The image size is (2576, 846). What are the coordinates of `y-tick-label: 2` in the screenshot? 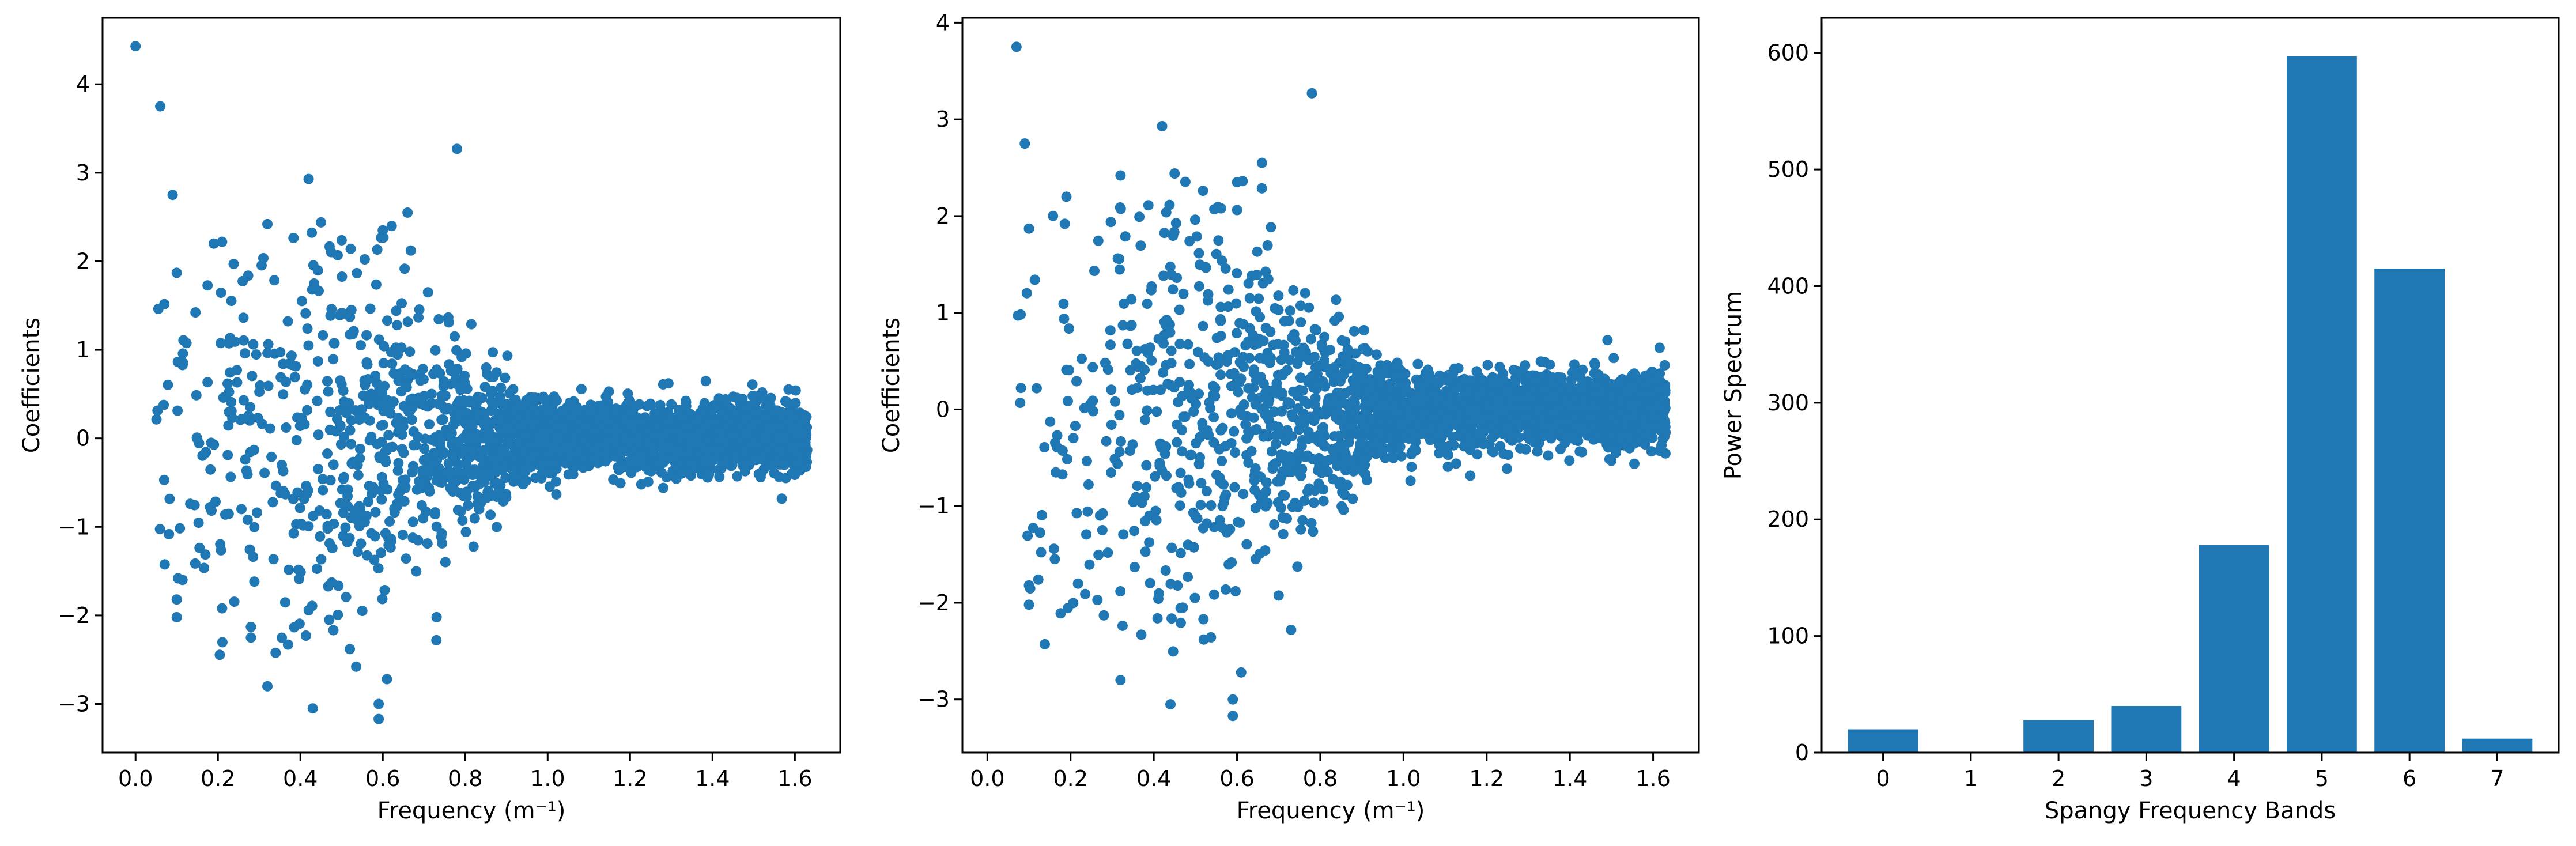 It's located at (83, 261).